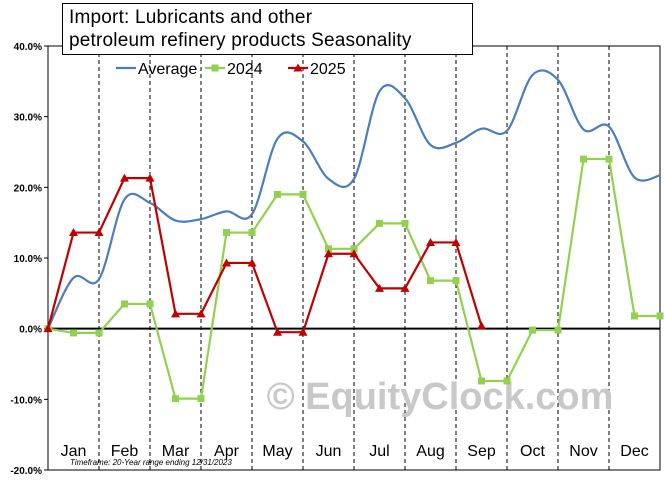  What do you see at coordinates (215, 68) in the screenshot?
I see `legend-marker-2024` at bounding box center [215, 68].